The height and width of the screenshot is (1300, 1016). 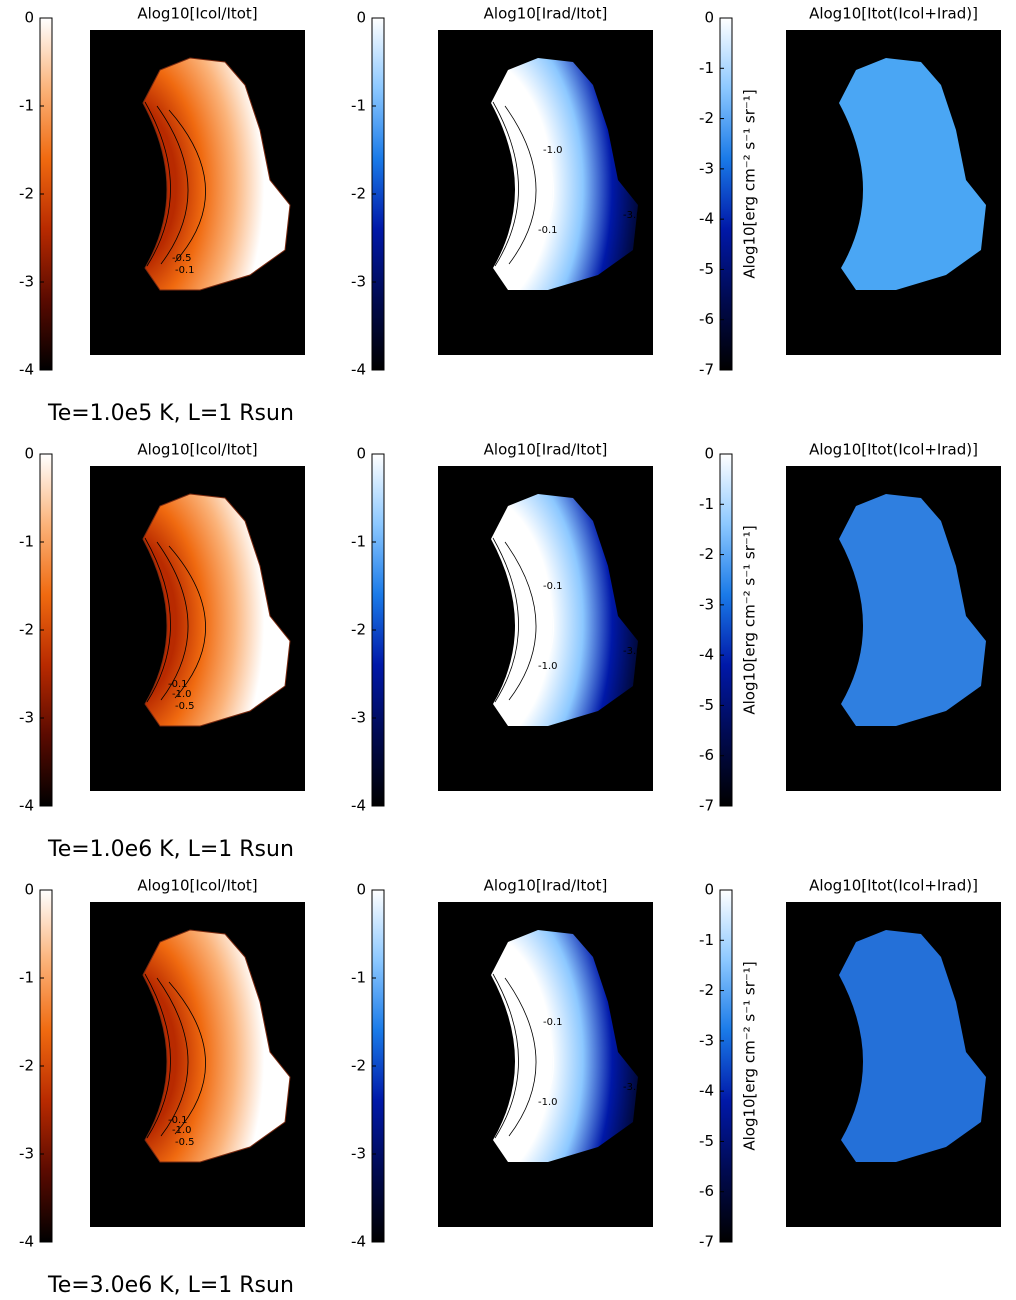 What do you see at coordinates (170, 413) in the screenshot?
I see `row-caption: Te=1.0e5 K, L=1 Rsun` at bounding box center [170, 413].